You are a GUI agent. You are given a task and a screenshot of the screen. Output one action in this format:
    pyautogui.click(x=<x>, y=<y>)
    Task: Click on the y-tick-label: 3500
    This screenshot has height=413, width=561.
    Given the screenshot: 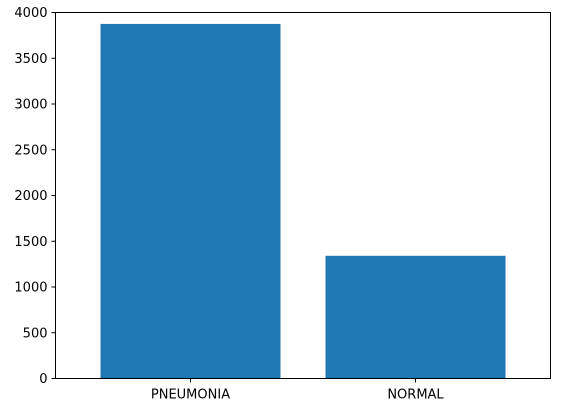 What is the action you would take?
    pyautogui.click(x=30, y=59)
    